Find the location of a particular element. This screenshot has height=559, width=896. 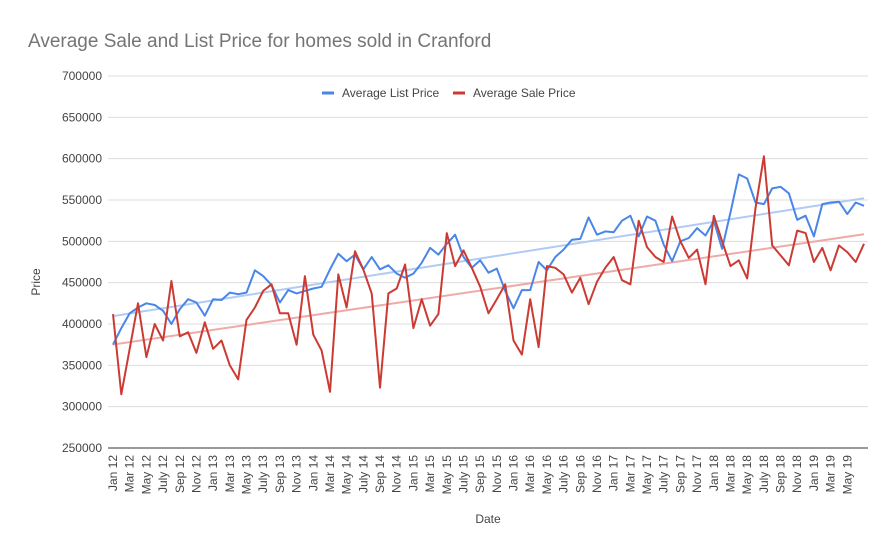

x-tick-label: Sep 15 is located at coordinates (480, 474).